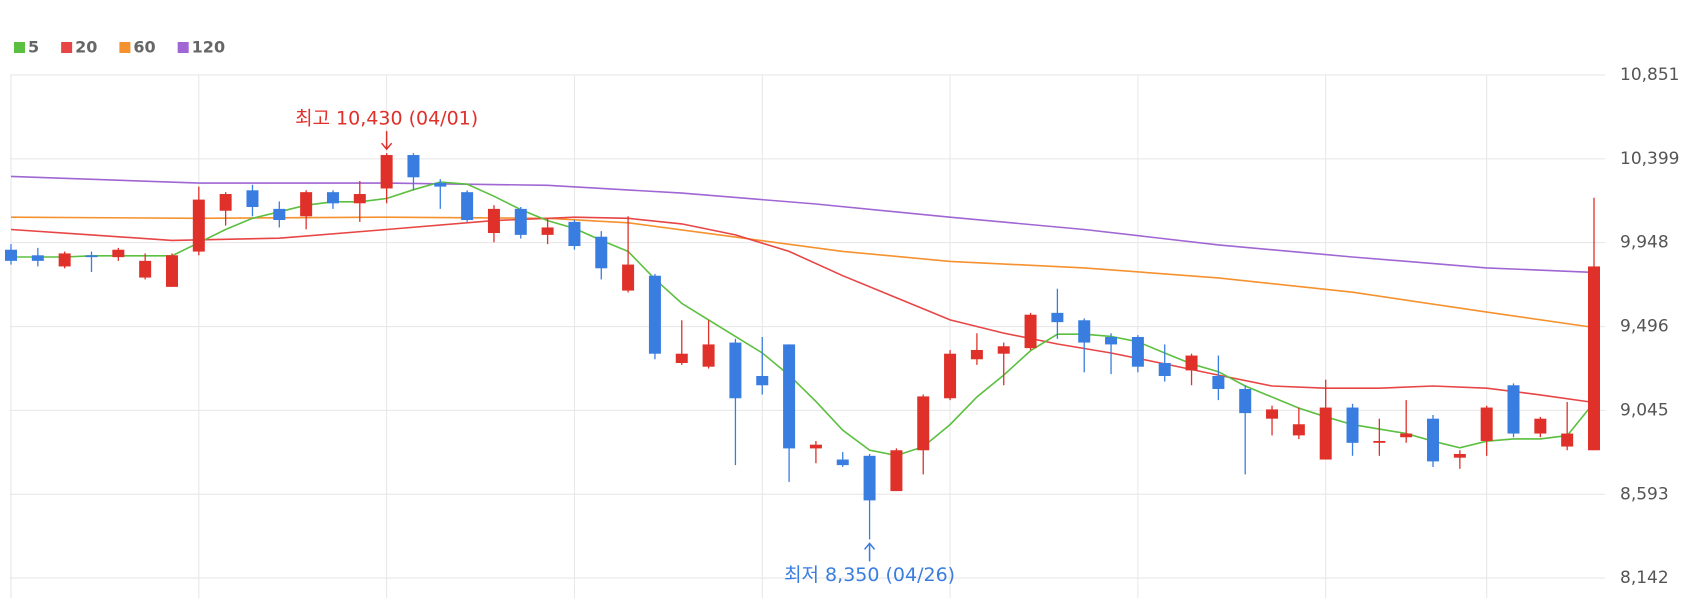 The height and width of the screenshot is (612, 1707). I want to click on legend-label: 20, so click(86, 47).